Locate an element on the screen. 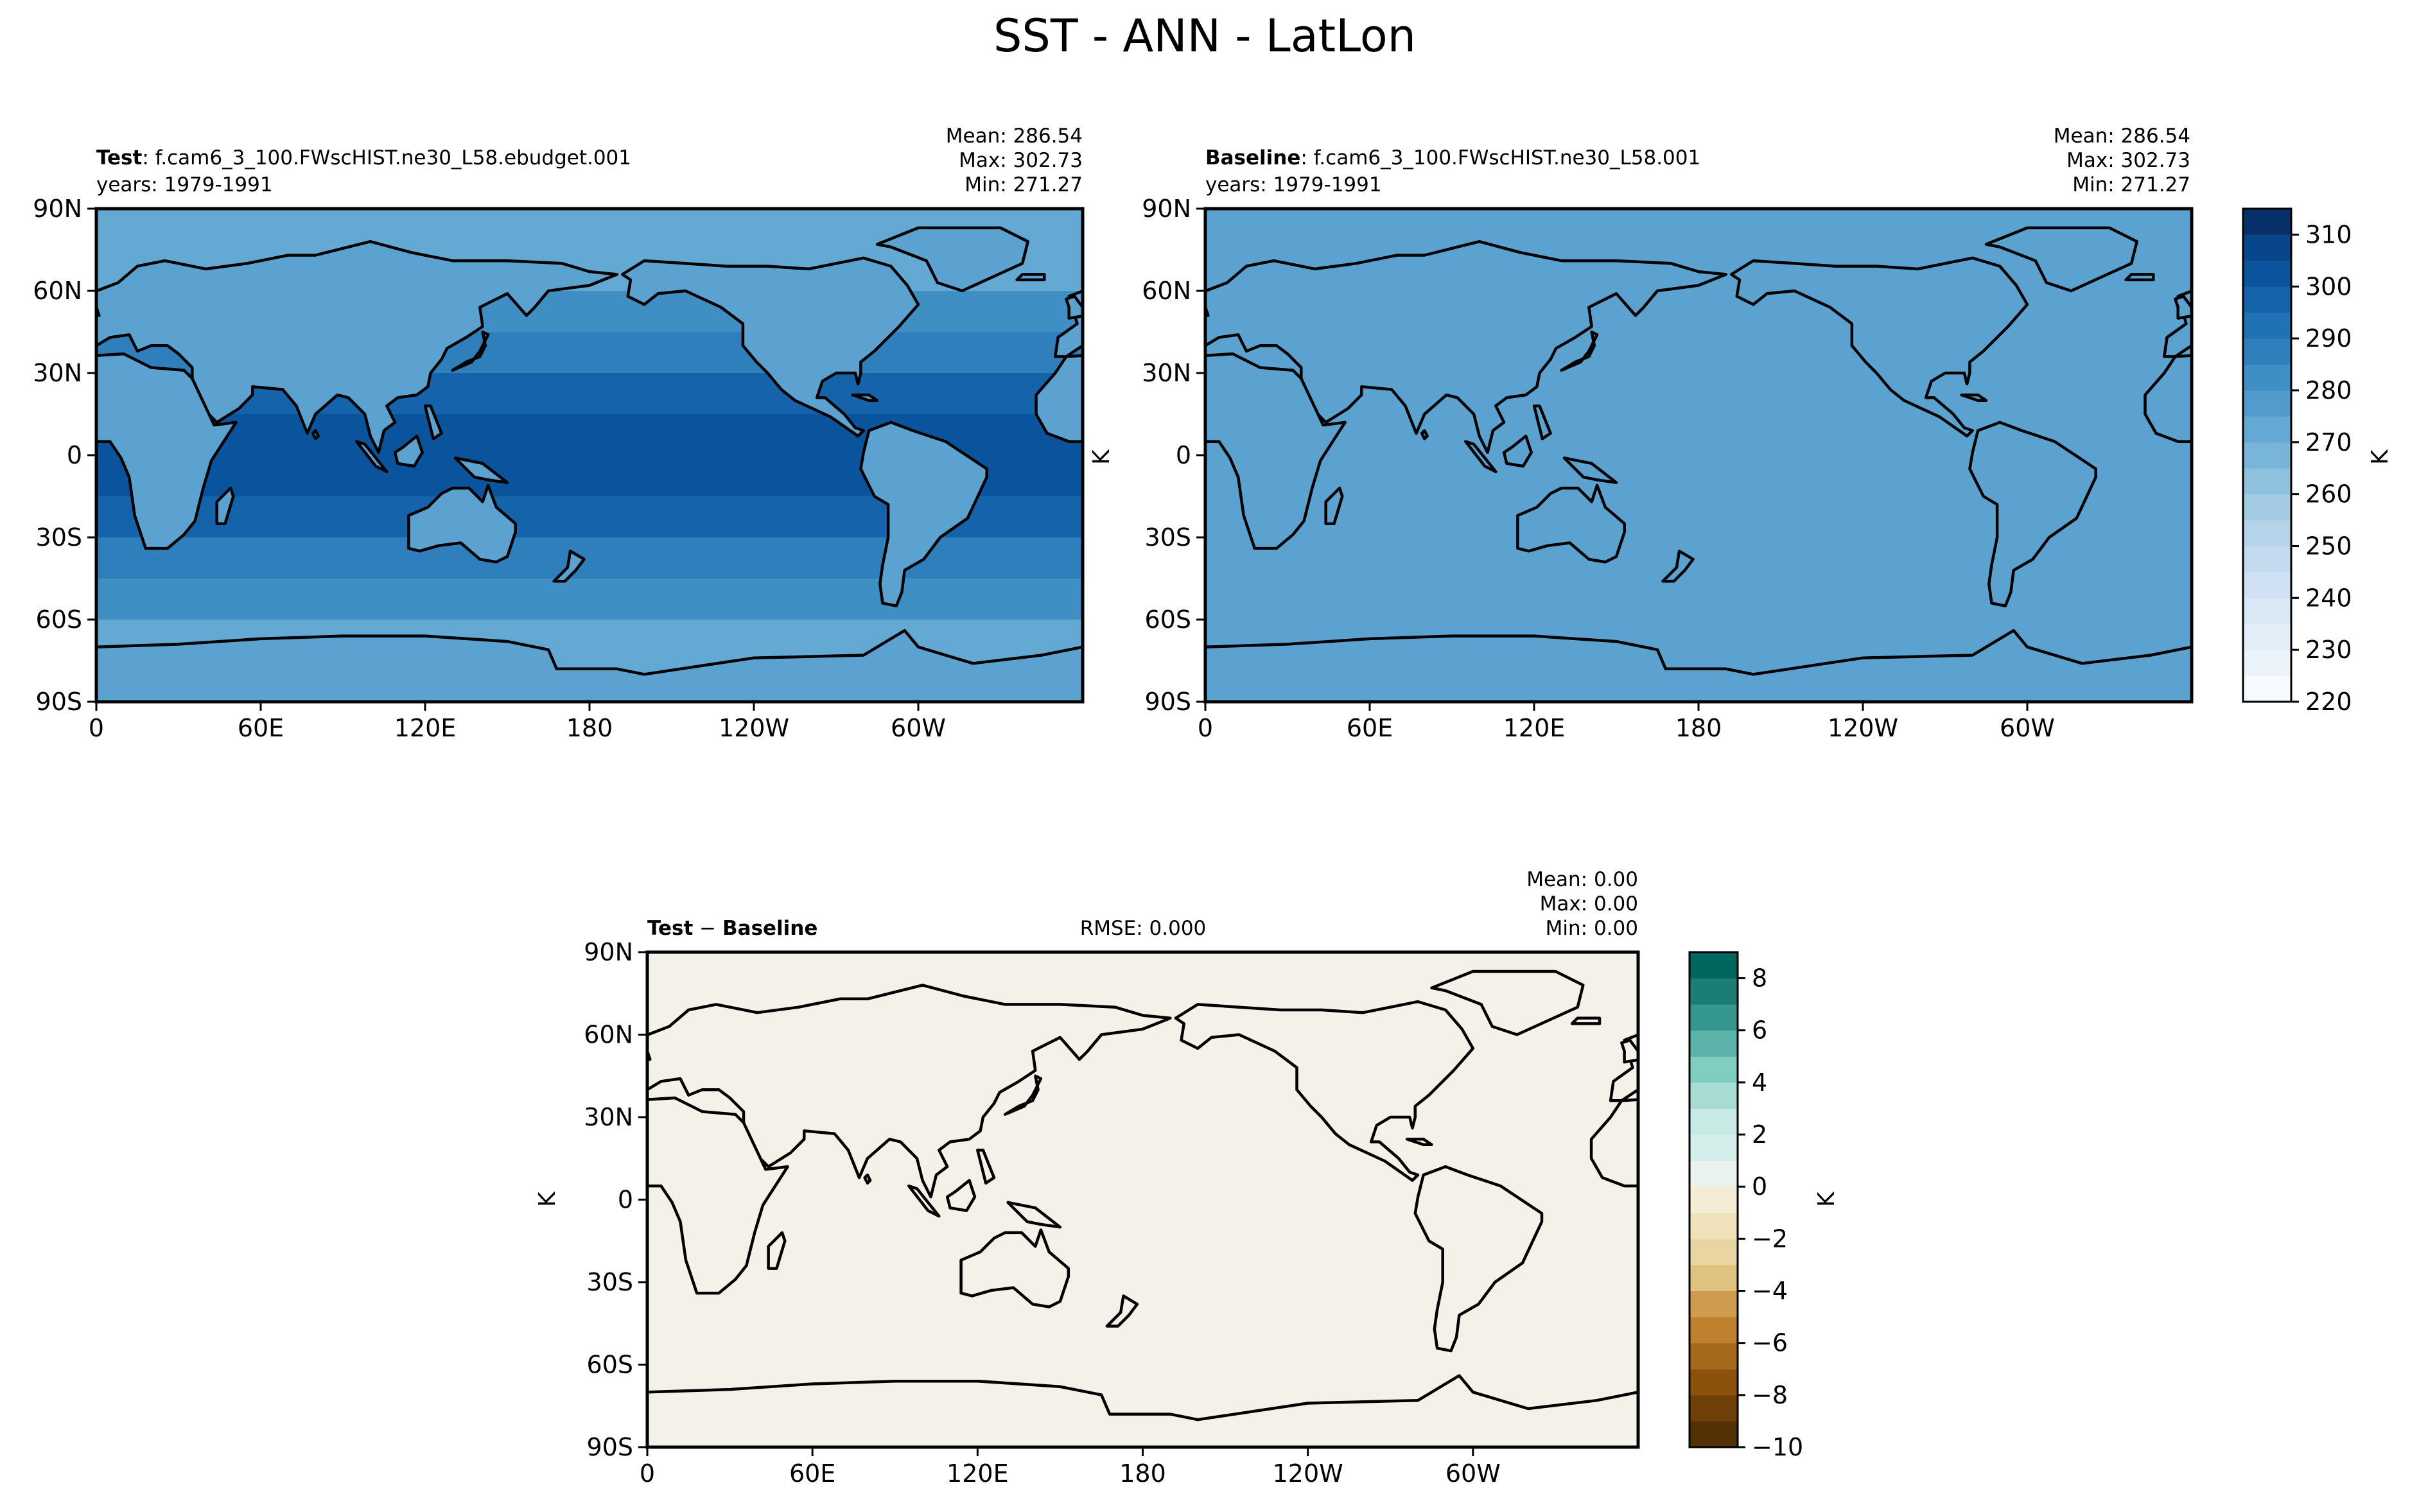 This screenshot has width=2410, height=1512. panel-test-max: Max: 302.73 is located at coordinates (1021, 160).